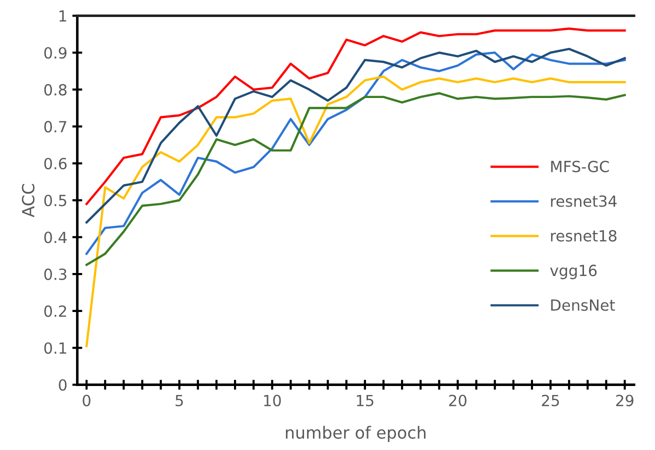 The width and height of the screenshot is (655, 450). I want to click on y-tick-label: 0.6, so click(55, 164).